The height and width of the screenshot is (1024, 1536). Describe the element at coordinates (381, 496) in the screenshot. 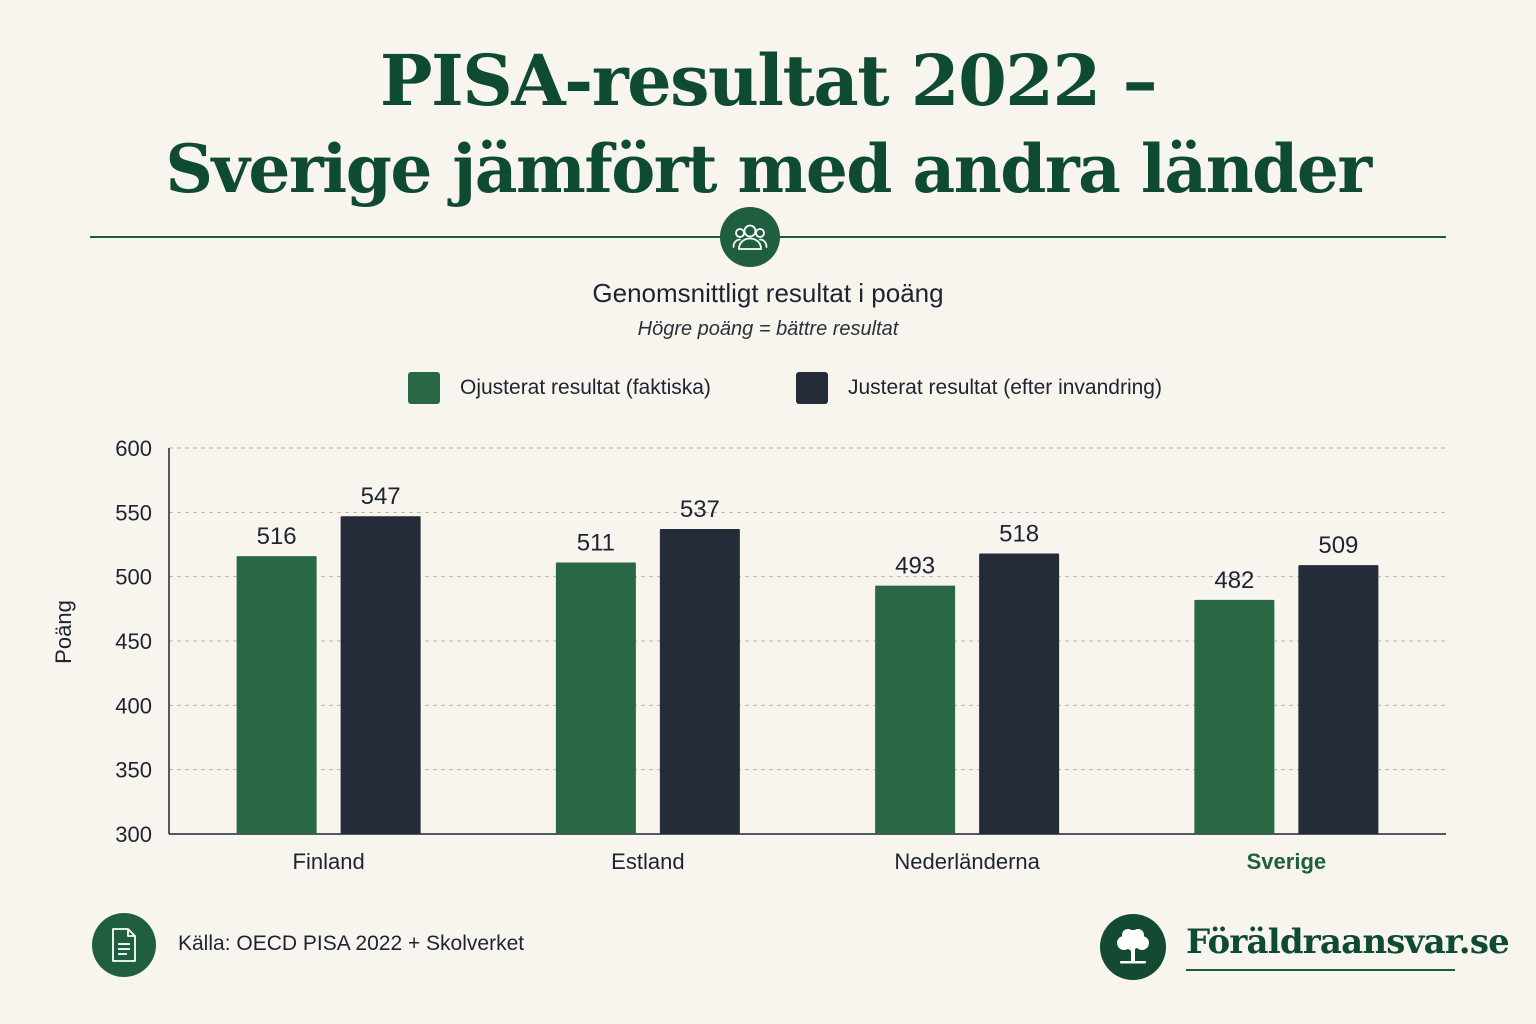

I see `data-label: 547` at that location.